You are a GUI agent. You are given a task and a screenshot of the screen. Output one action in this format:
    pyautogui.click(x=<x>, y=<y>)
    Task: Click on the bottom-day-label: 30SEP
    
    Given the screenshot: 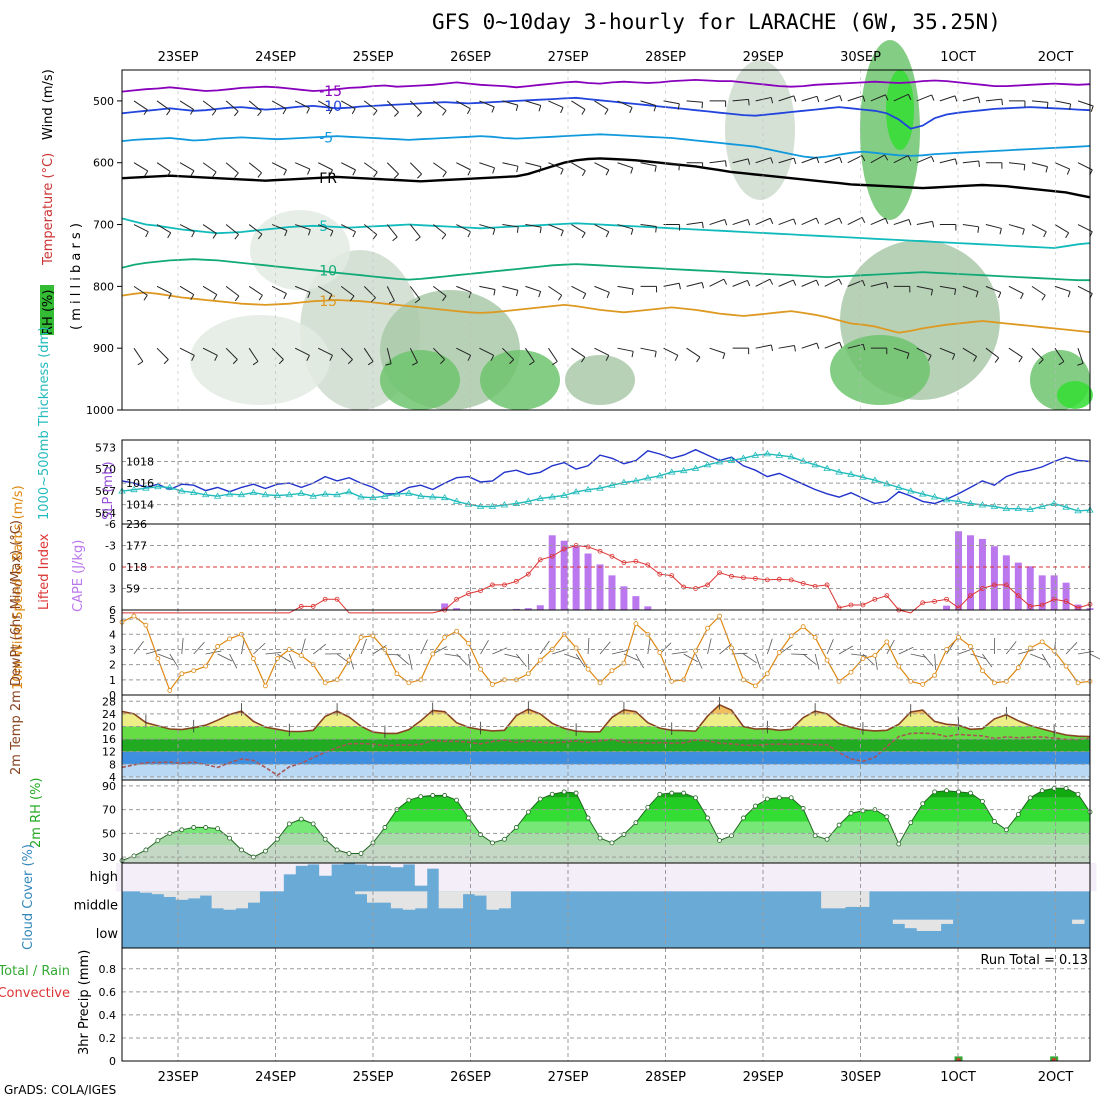 What is the action you would take?
    pyautogui.click(x=860, y=1077)
    